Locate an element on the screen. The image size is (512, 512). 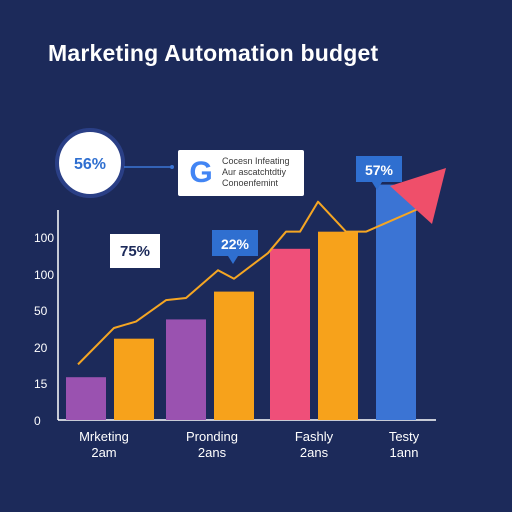
y-tick-label: 20 is located at coordinates (41, 348).